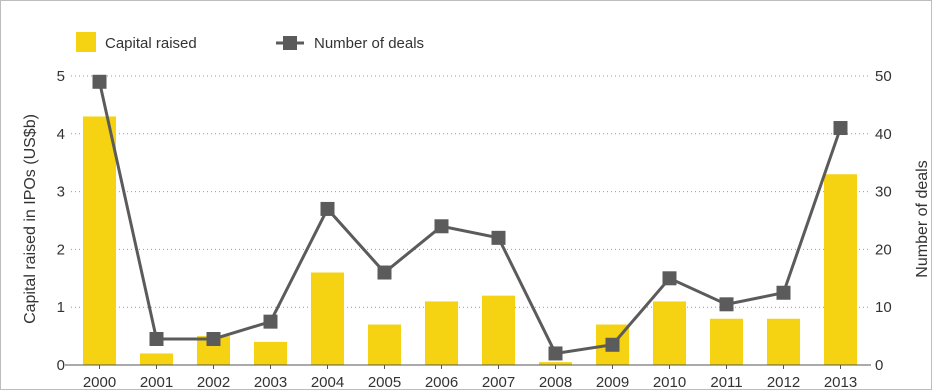 The image size is (932, 391). I want to click on x-tick-label: 2000, so click(99, 382).